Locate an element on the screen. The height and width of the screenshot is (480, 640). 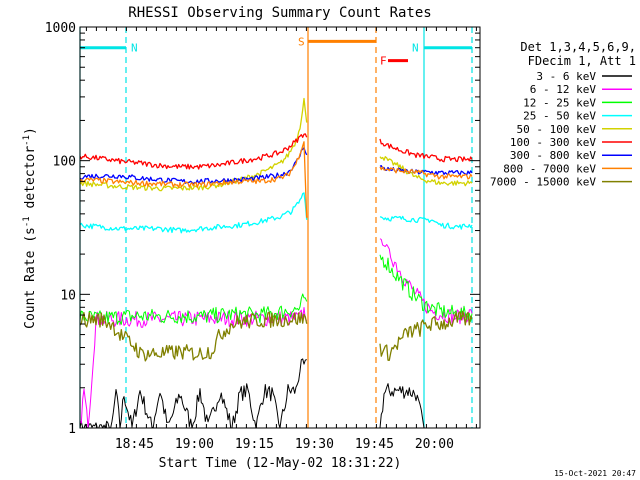
generation-timestamp: 15-Oct-2021 20:47 is located at coordinates (595, 473).